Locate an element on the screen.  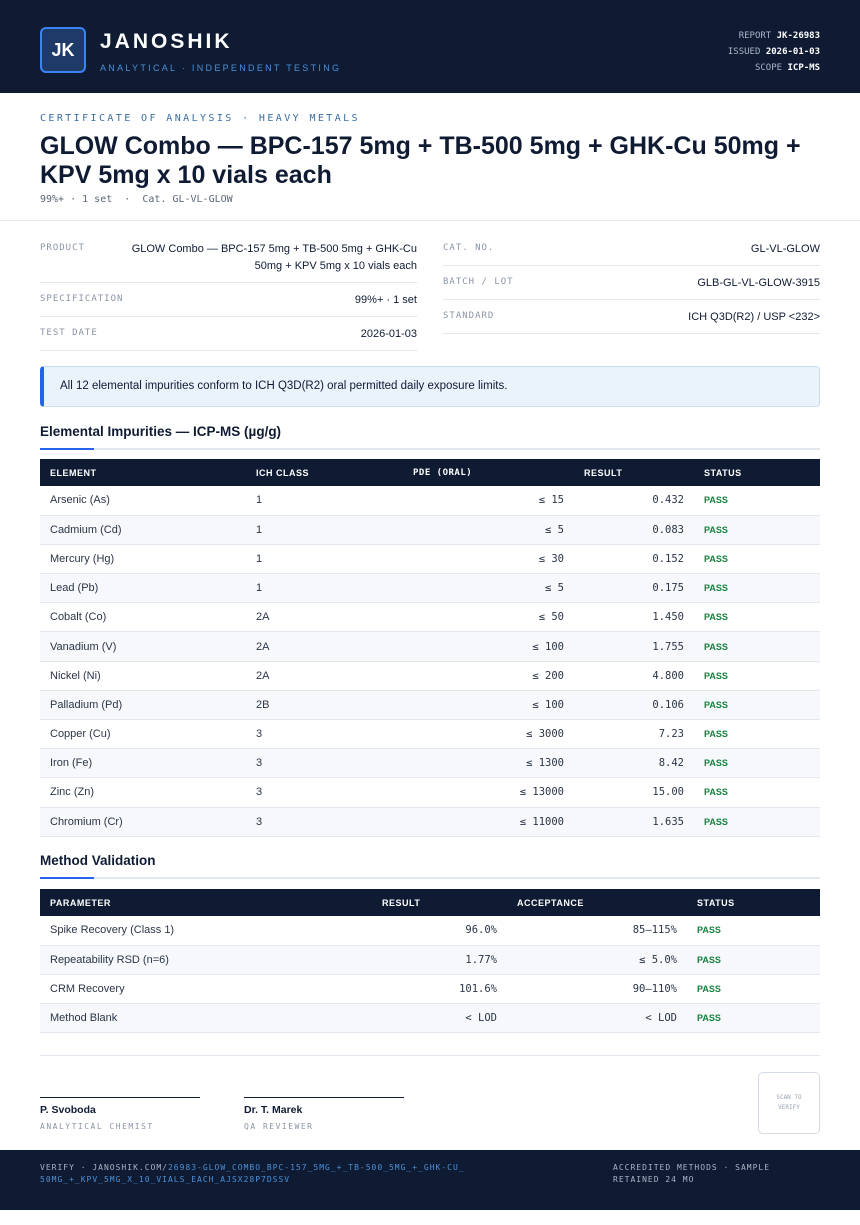
table-row: Iron (Fe) 3 ≤ 1300 8.42 PASS is located at coordinates (430, 763).